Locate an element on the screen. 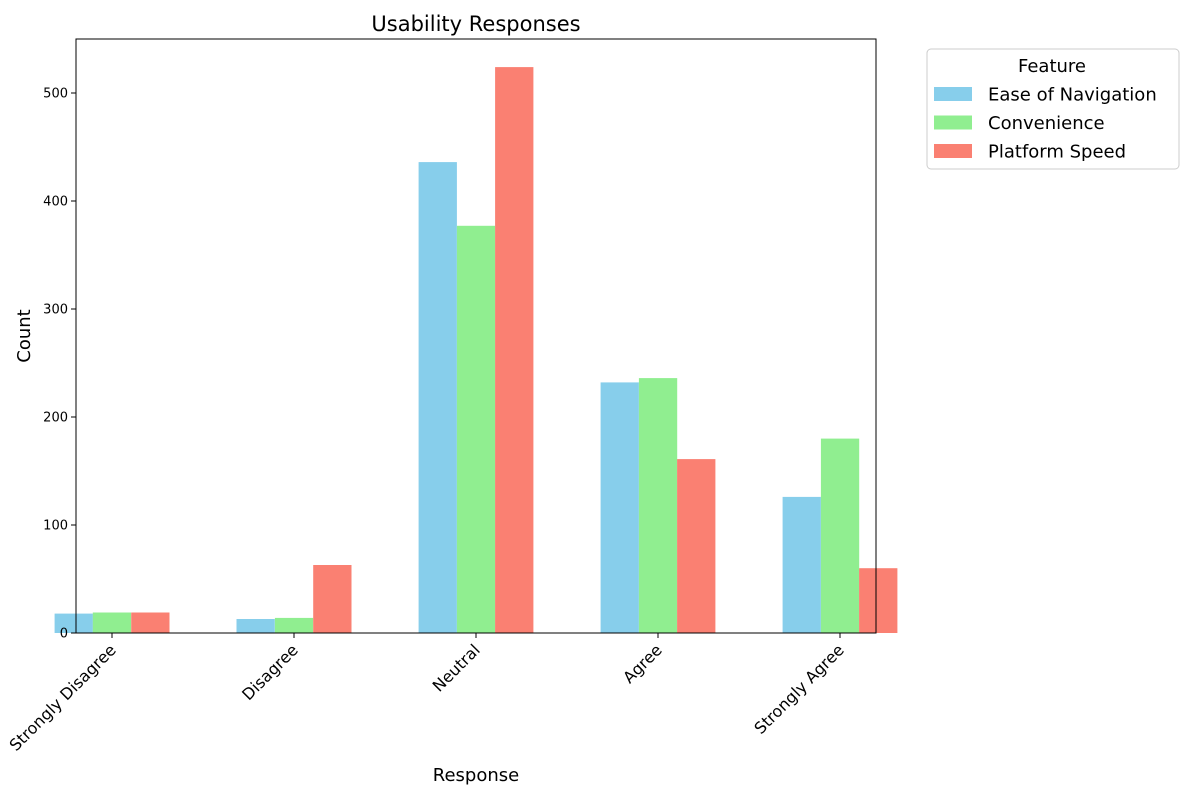 The image size is (1200, 804). x-tick-label: Strongly Agree is located at coordinates (798, 688).